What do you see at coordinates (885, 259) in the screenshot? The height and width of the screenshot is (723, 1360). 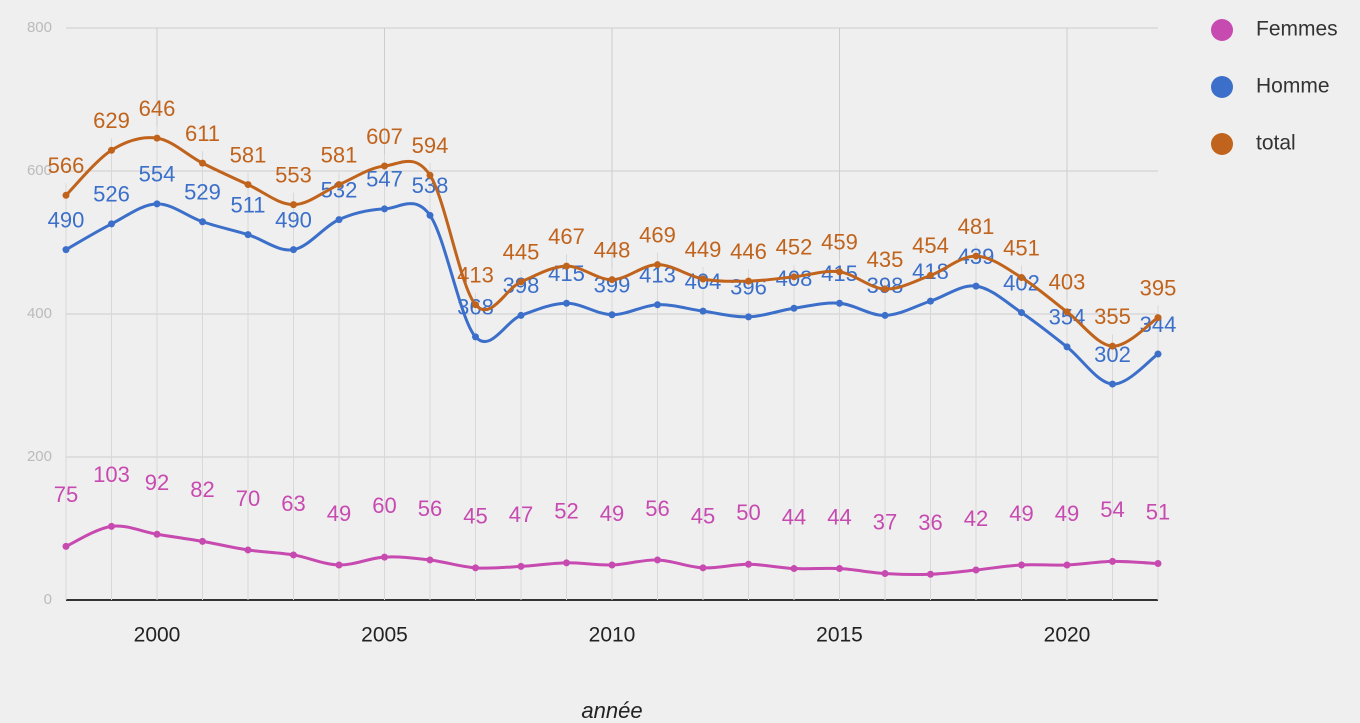 I see `data-label: 435` at bounding box center [885, 259].